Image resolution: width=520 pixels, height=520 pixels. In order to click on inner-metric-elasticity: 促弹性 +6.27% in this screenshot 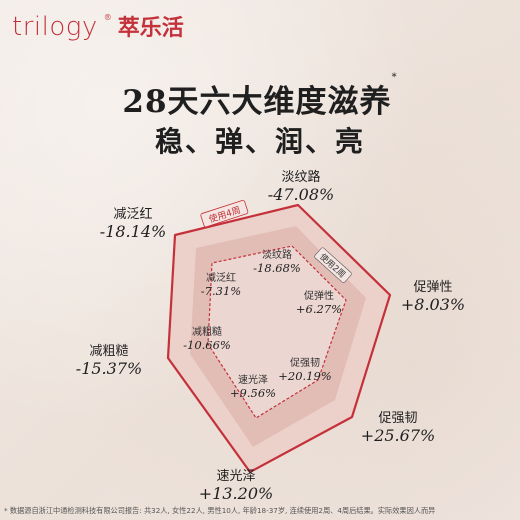, I will do `click(319, 303)`.